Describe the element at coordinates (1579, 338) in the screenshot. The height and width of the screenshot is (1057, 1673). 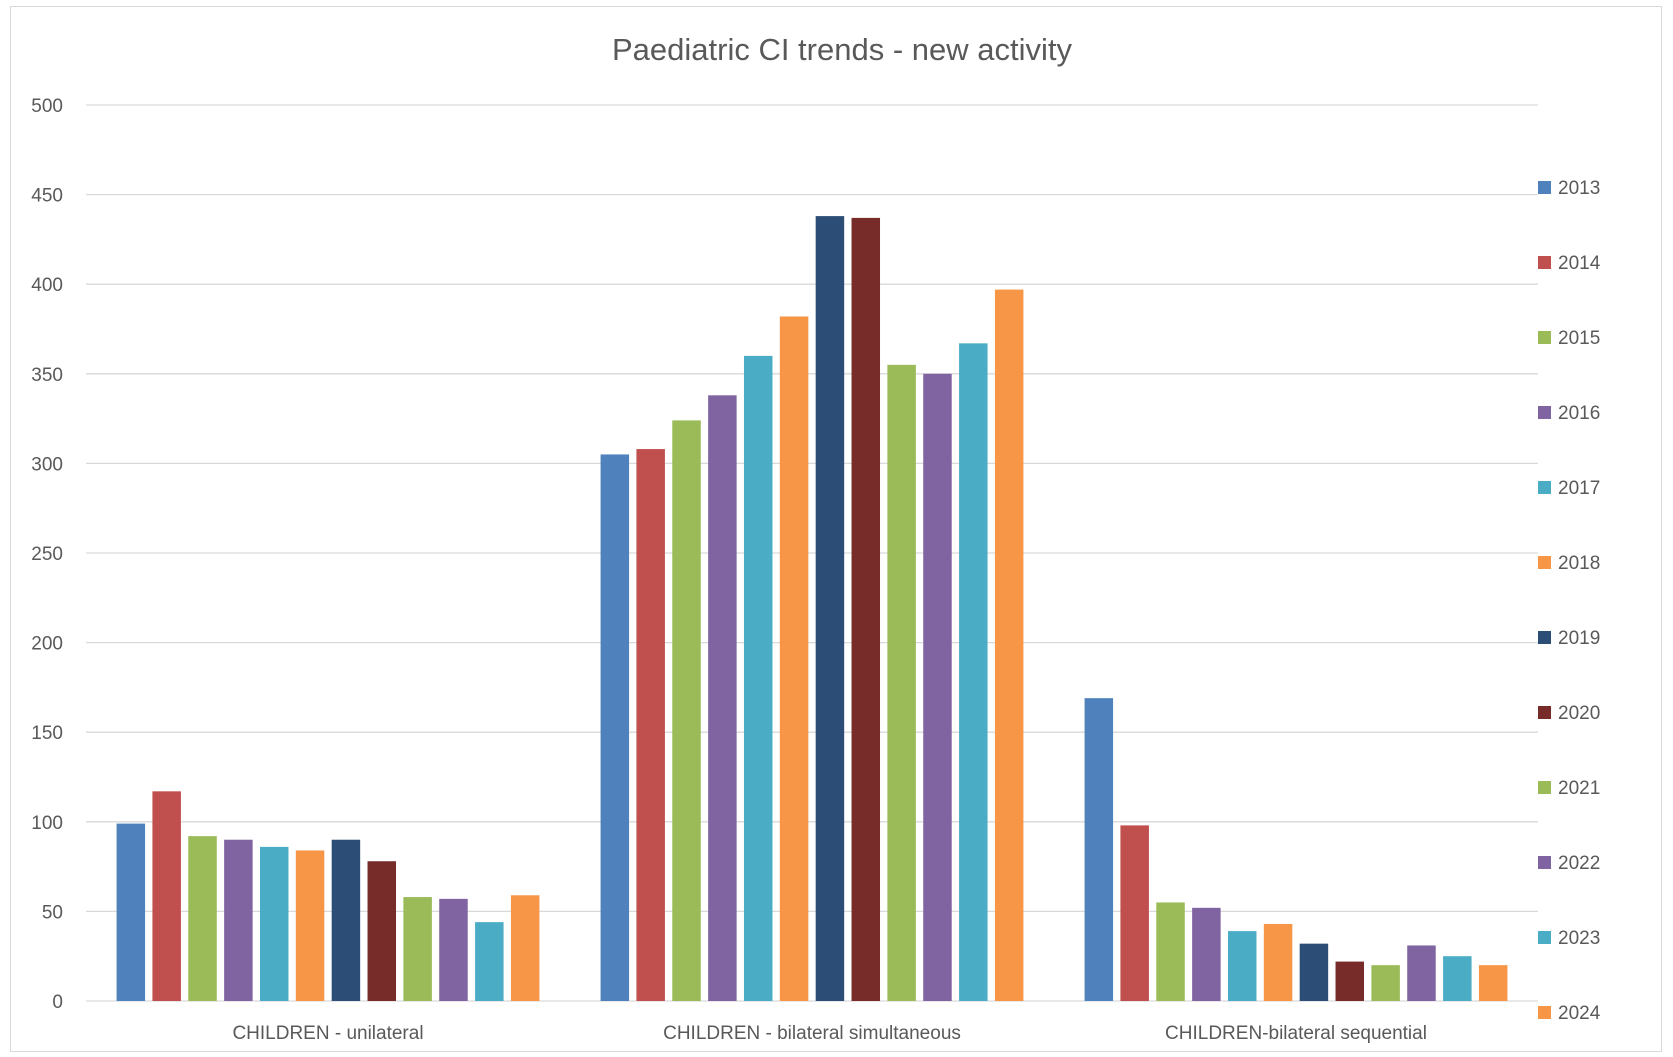
I see `legend-label: 2015` at that location.